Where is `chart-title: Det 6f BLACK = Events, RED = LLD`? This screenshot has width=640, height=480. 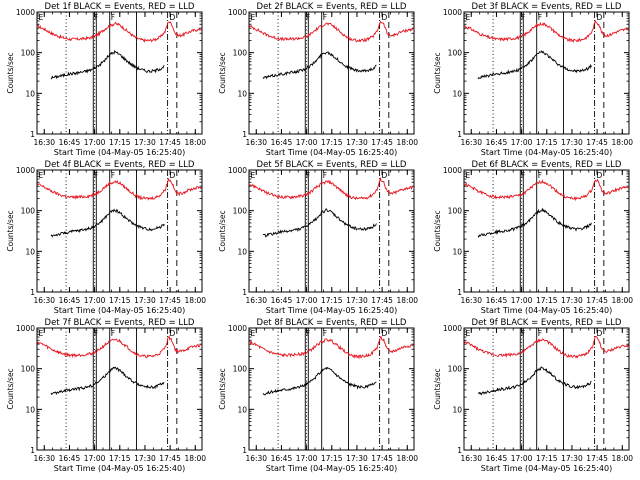 chart-title: Det 6f BLACK = Events, RED = LLD is located at coordinates (547, 165).